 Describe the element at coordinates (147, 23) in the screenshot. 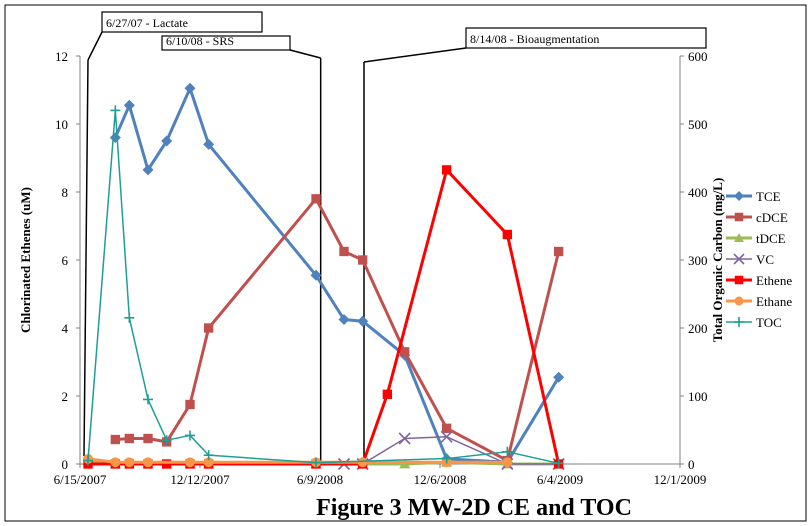

I see `event-label: 6/27/07 - Lactate` at that location.